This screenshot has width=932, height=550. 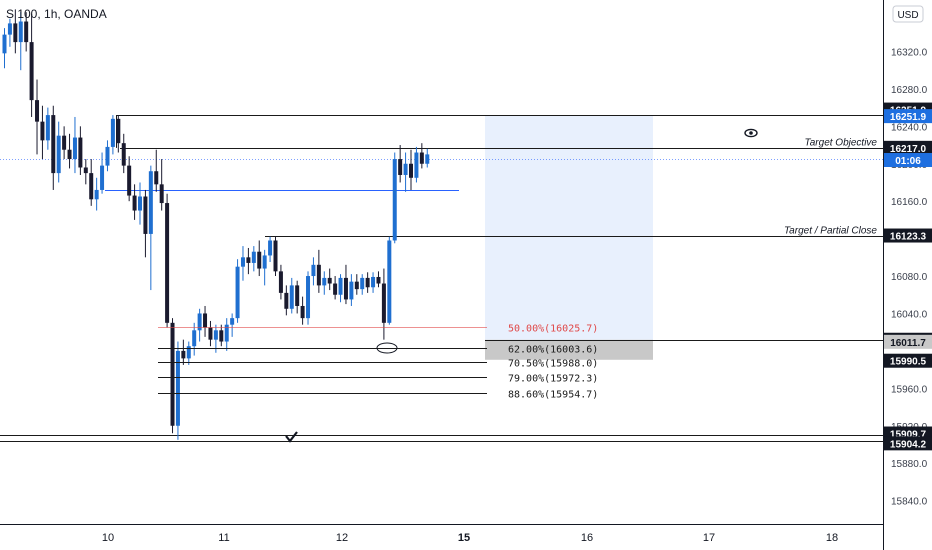 I want to click on side-tag-1: 01:06, so click(x=908, y=161).